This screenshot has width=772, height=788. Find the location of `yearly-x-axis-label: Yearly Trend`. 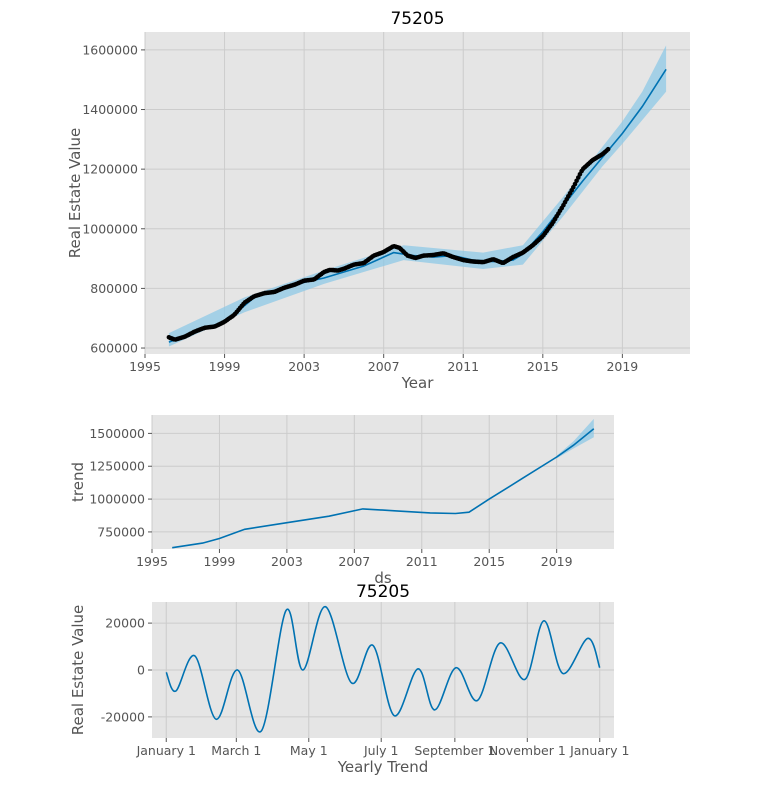

yearly-x-axis-label: Yearly Trend is located at coordinates (383, 767).